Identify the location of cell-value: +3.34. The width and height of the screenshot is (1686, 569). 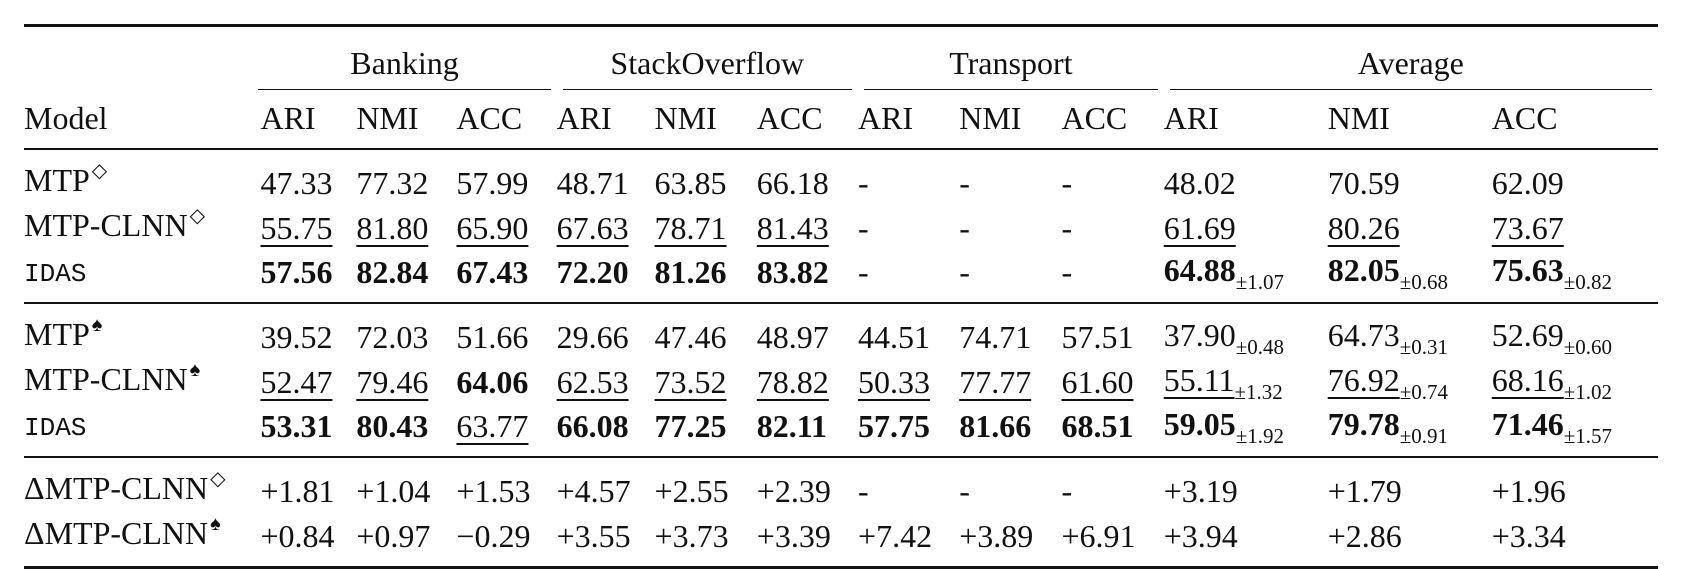
(1528, 535).